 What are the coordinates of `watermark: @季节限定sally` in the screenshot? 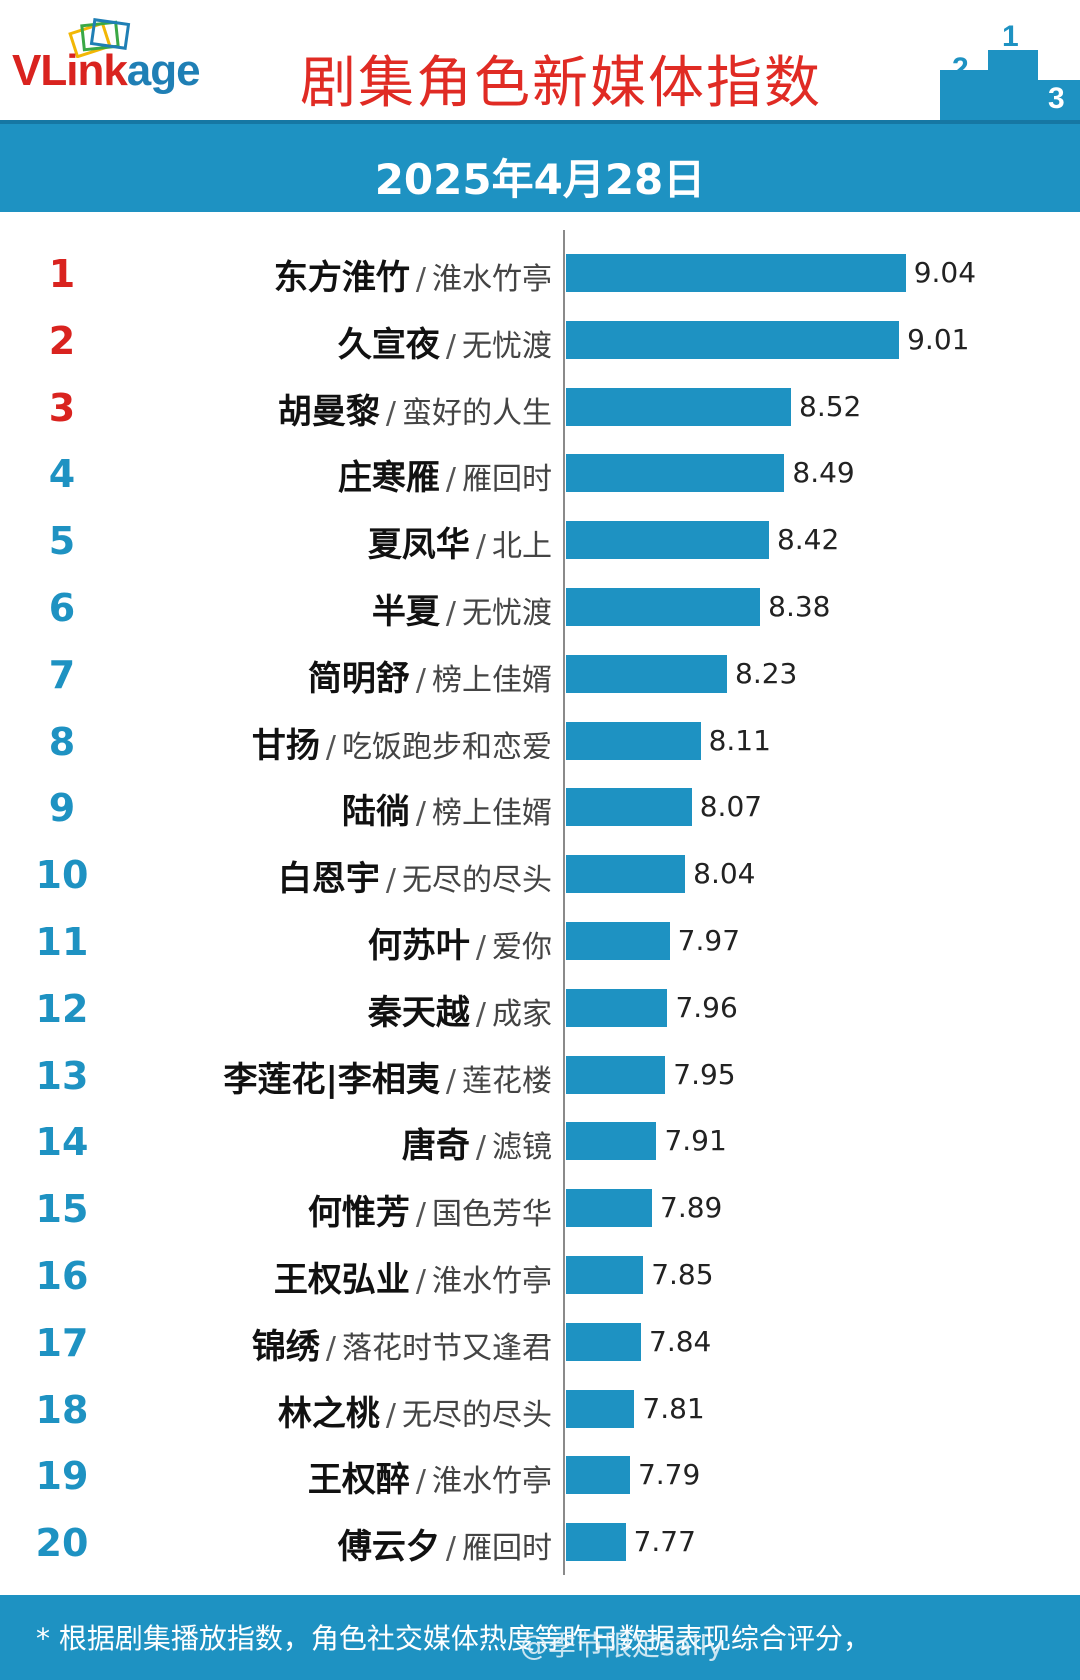 It's located at (622, 1645).